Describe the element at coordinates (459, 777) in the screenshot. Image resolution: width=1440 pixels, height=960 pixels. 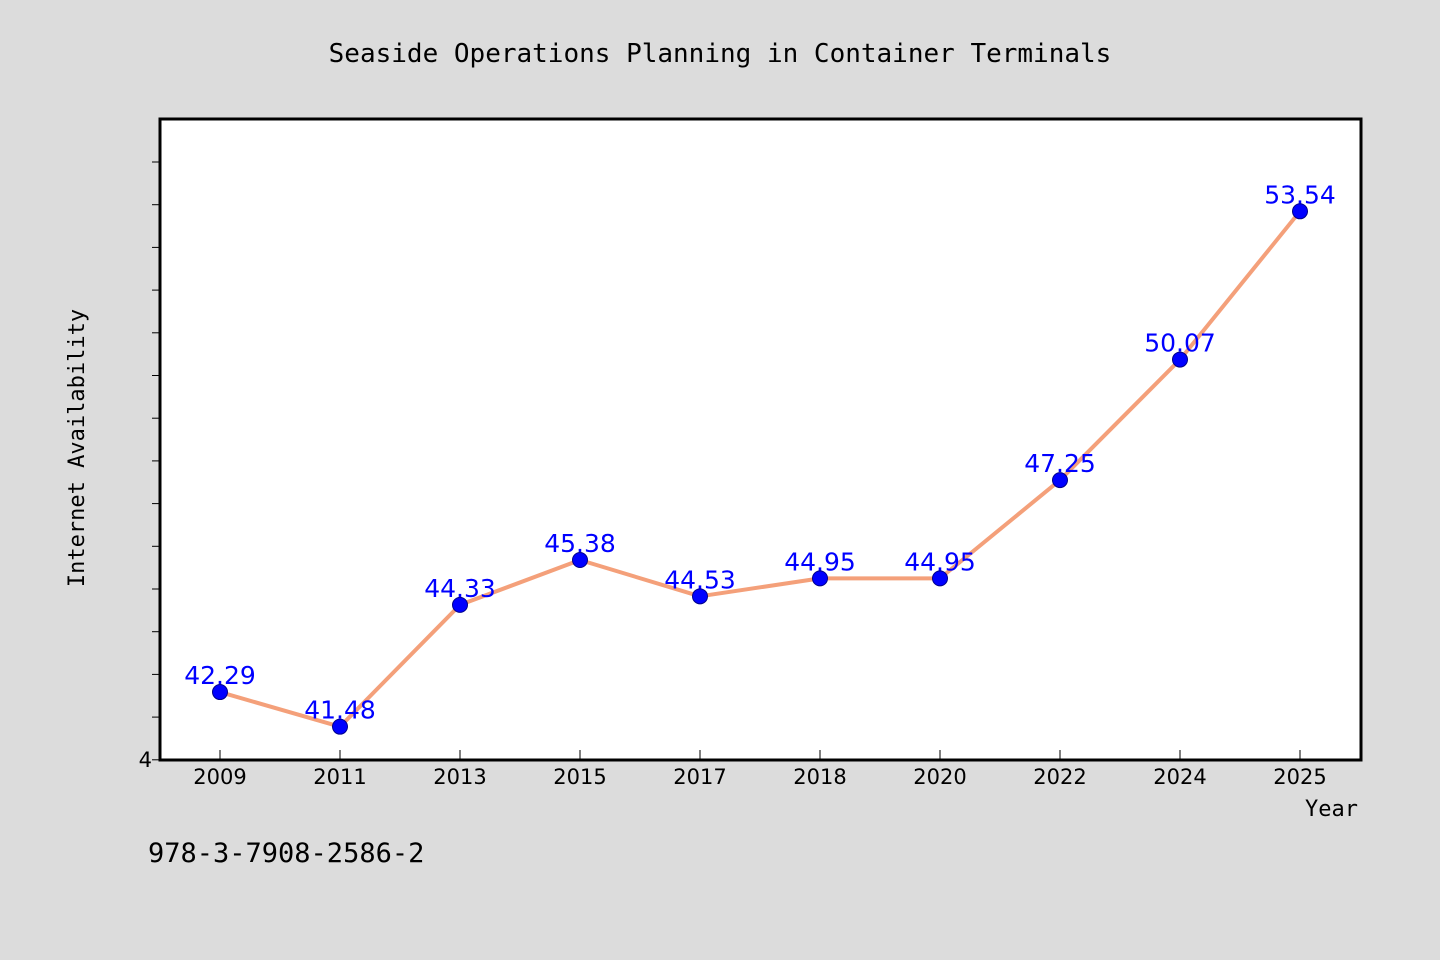
I see `x-tick-label: 2013` at that location.